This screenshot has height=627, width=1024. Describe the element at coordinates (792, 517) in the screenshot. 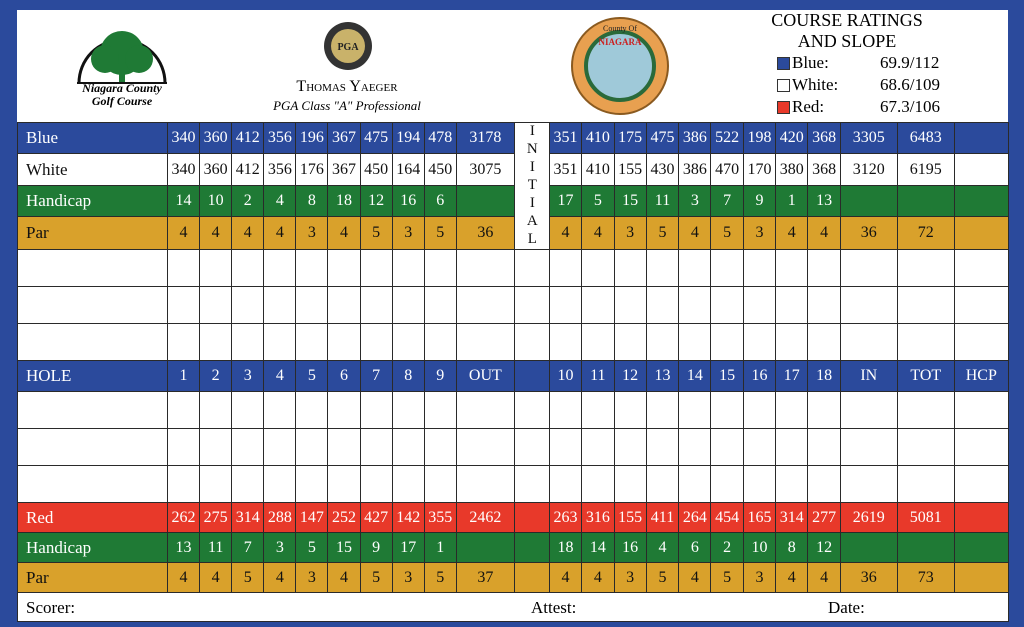

I see `score-cell: 314` at that location.